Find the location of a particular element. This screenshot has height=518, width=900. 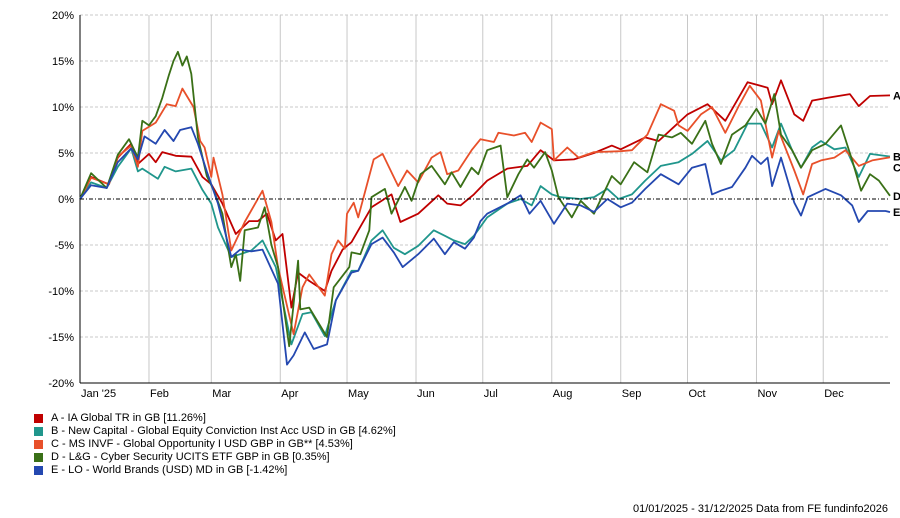

x-tick-label: Jul is located at coordinates (491, 394).